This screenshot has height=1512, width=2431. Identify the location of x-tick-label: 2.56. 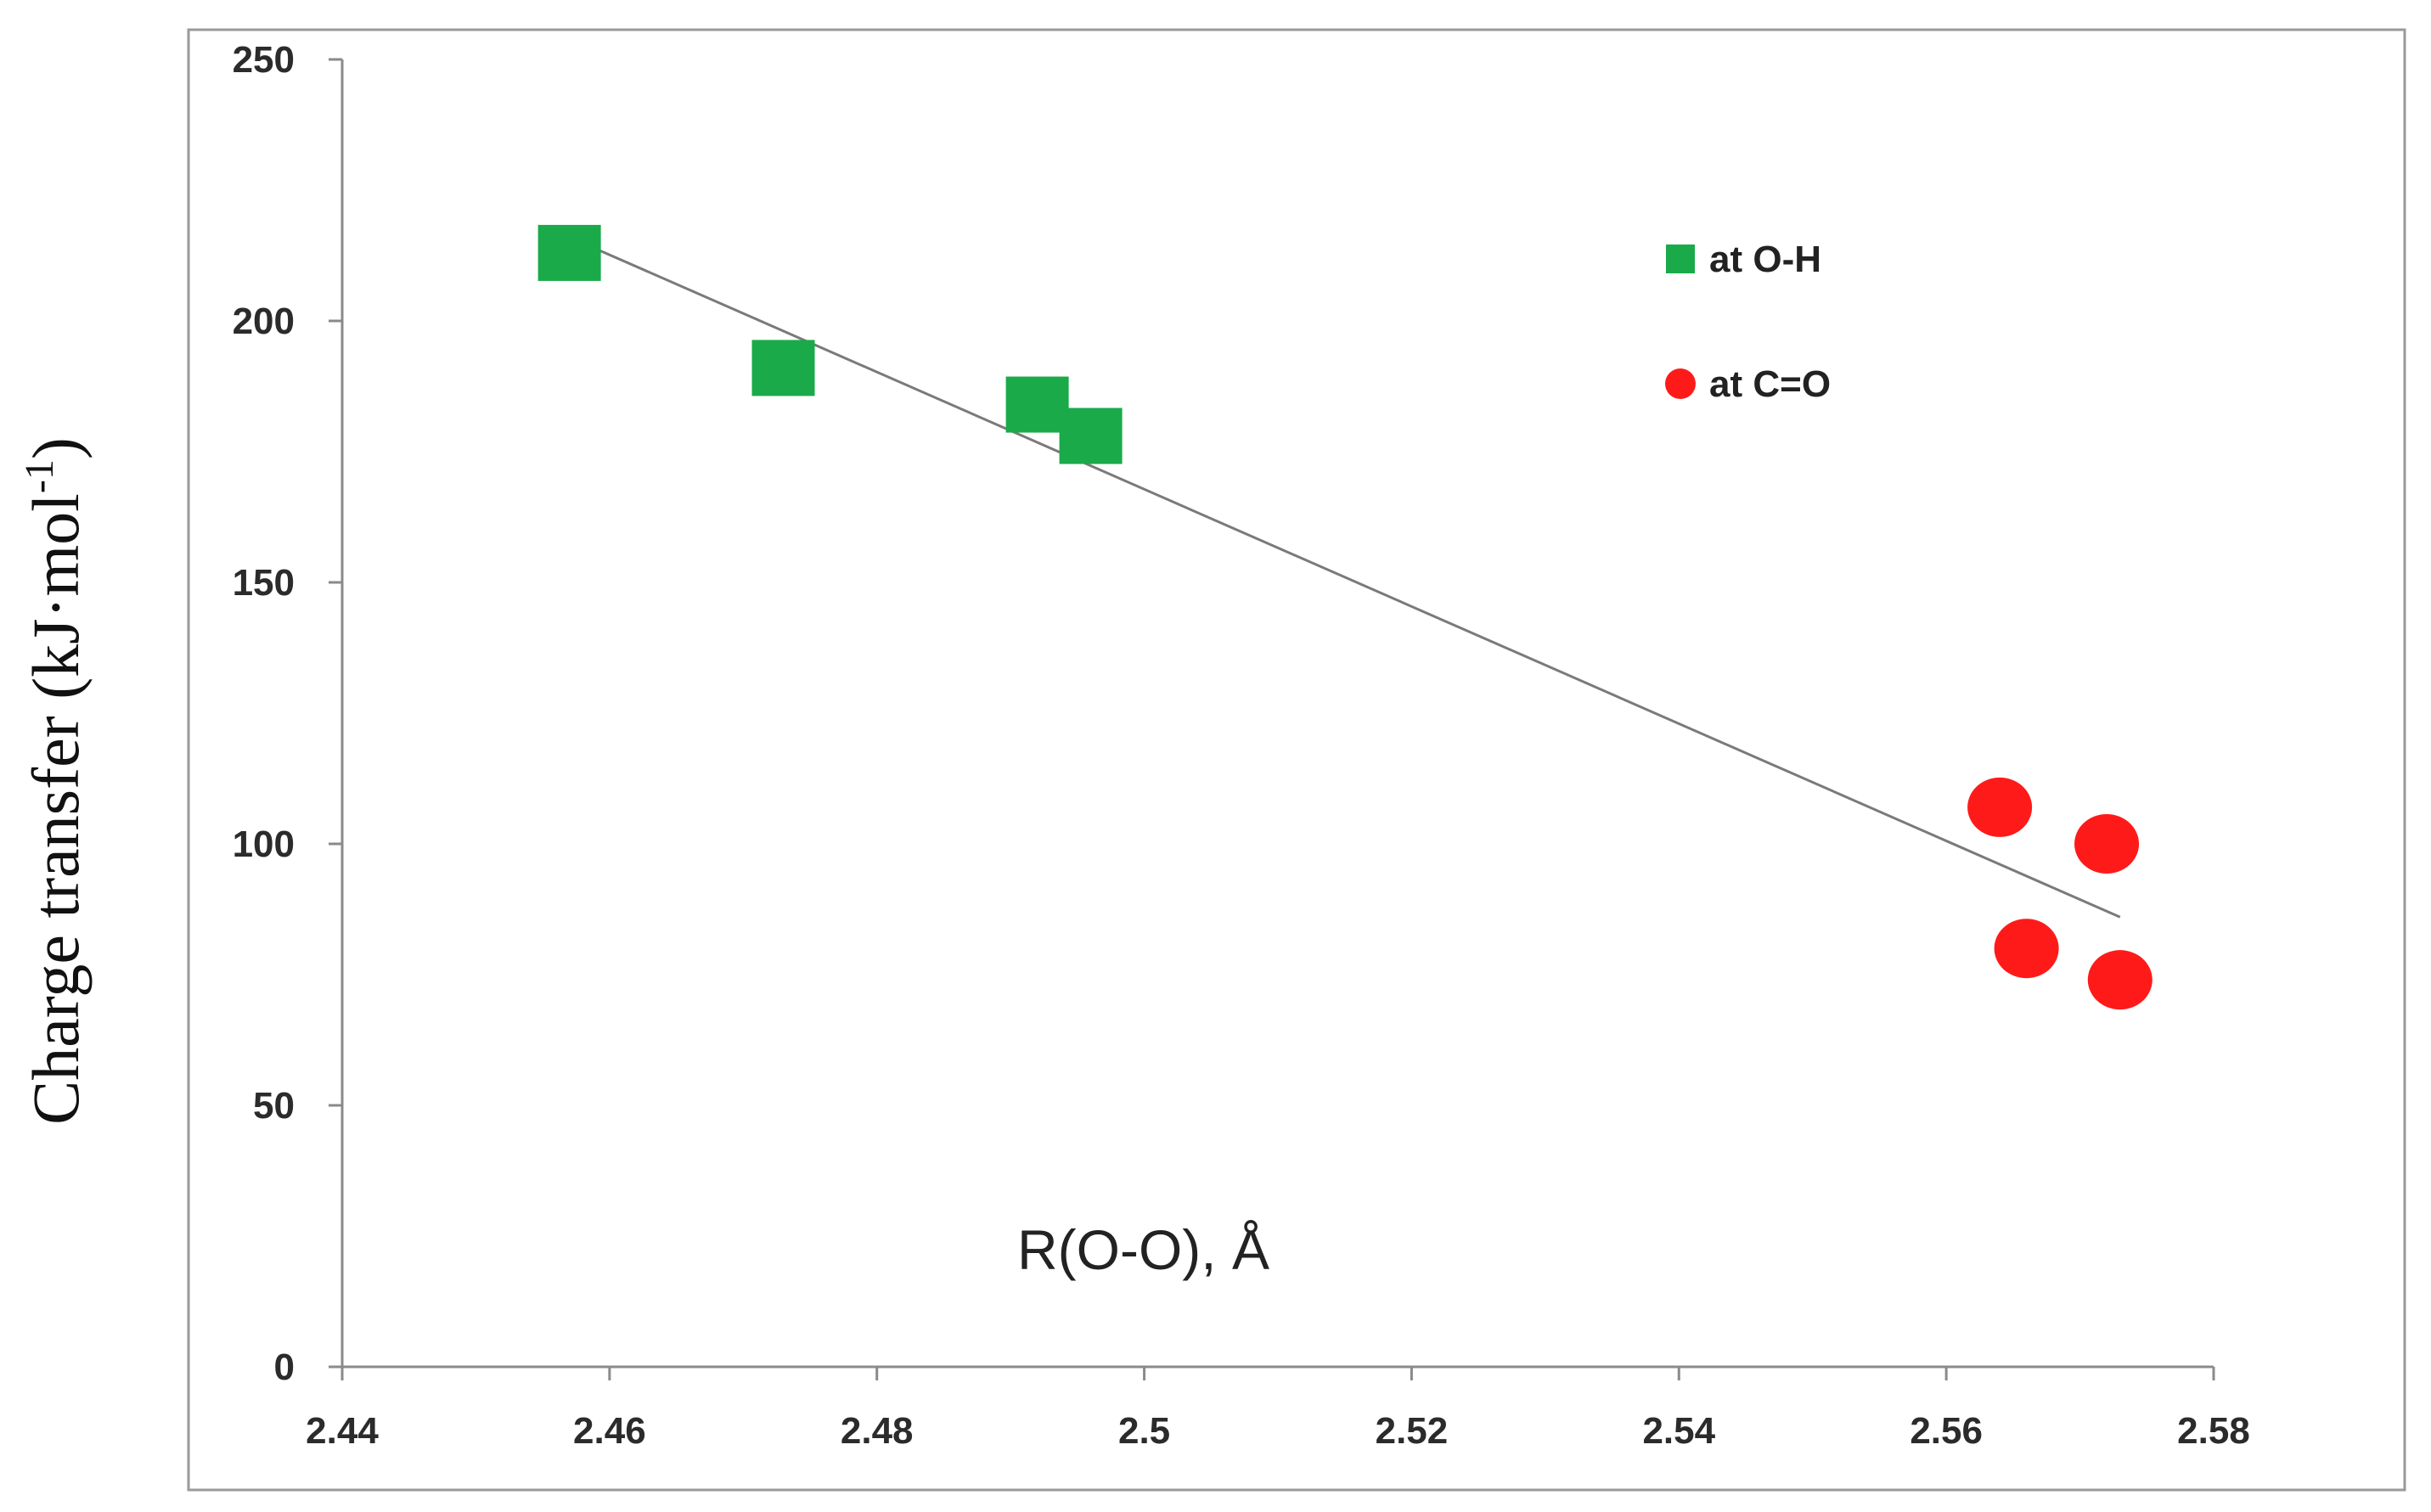
(1946, 1431).